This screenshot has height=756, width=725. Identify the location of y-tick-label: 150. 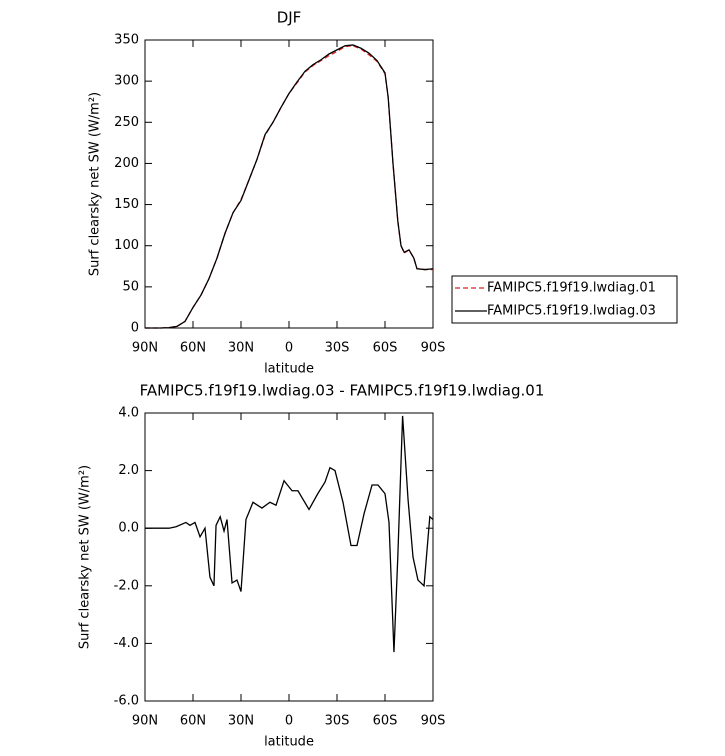
(126, 204).